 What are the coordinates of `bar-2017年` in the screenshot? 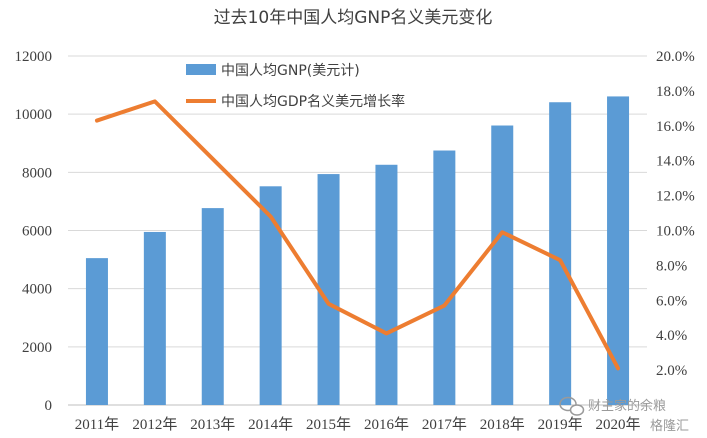 It's located at (444, 277).